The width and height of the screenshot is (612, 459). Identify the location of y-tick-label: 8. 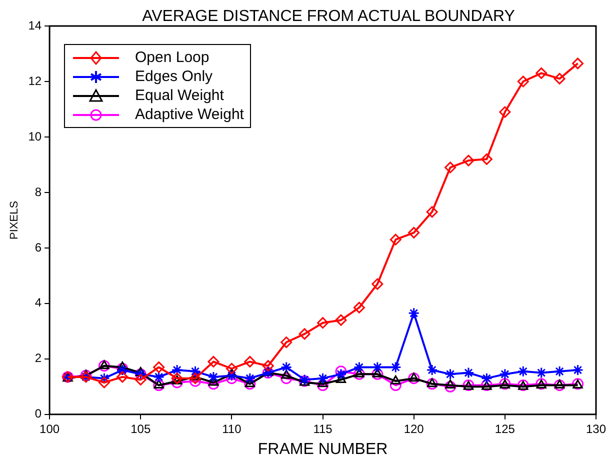
(38, 191).